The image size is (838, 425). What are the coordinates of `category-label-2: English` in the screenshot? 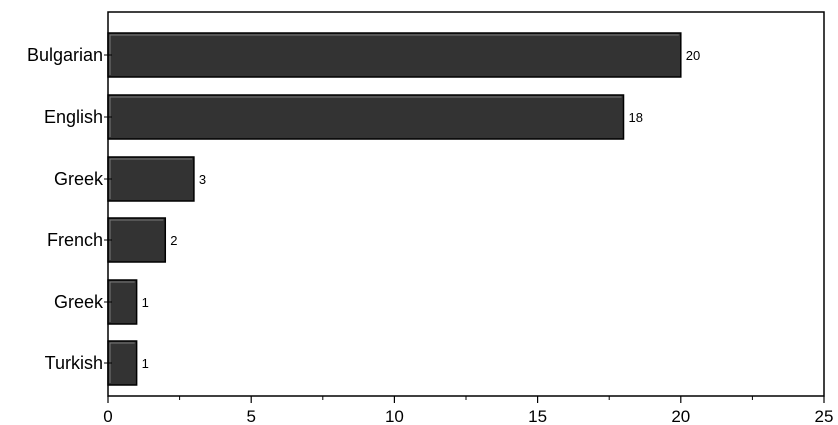 It's located at (73, 117).